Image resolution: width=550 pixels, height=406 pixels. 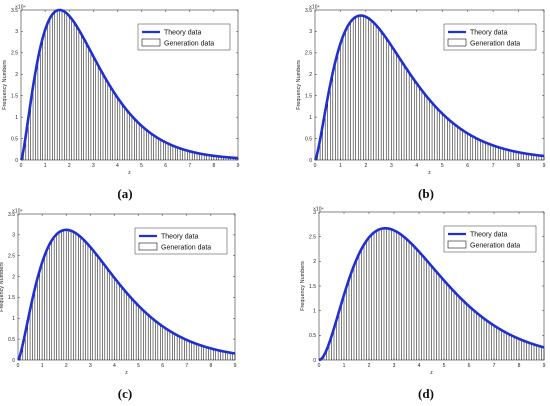 What do you see at coordinates (426, 193) in the screenshot?
I see `panel-label: (b)` at bounding box center [426, 193].